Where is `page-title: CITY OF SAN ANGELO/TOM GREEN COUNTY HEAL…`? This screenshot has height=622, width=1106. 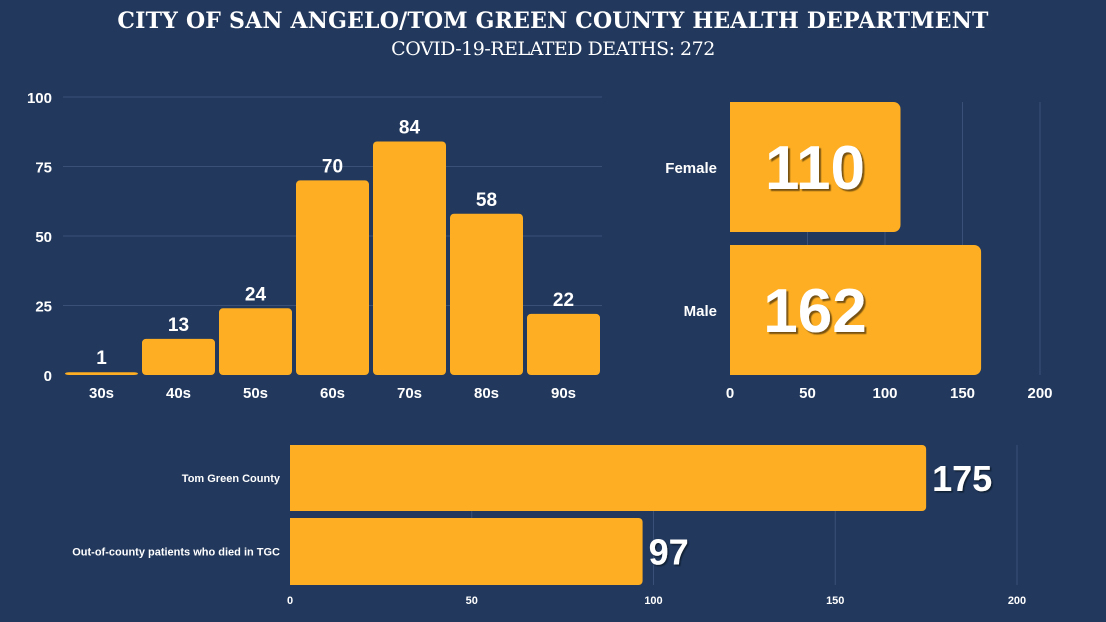 page-title: CITY OF SAN ANGELO/TOM GREEN COUNTY HEAL… is located at coordinates (553, 21).